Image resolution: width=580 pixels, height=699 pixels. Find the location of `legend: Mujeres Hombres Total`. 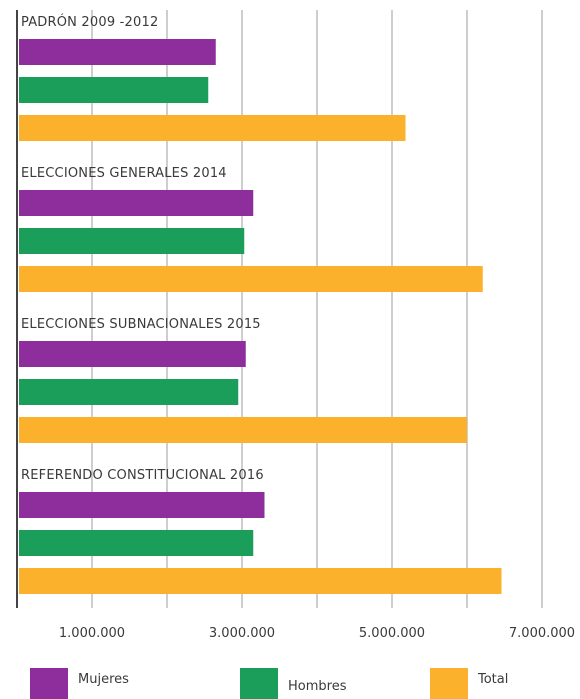

legend: Mujeres Hombres Total is located at coordinates (269, 683).